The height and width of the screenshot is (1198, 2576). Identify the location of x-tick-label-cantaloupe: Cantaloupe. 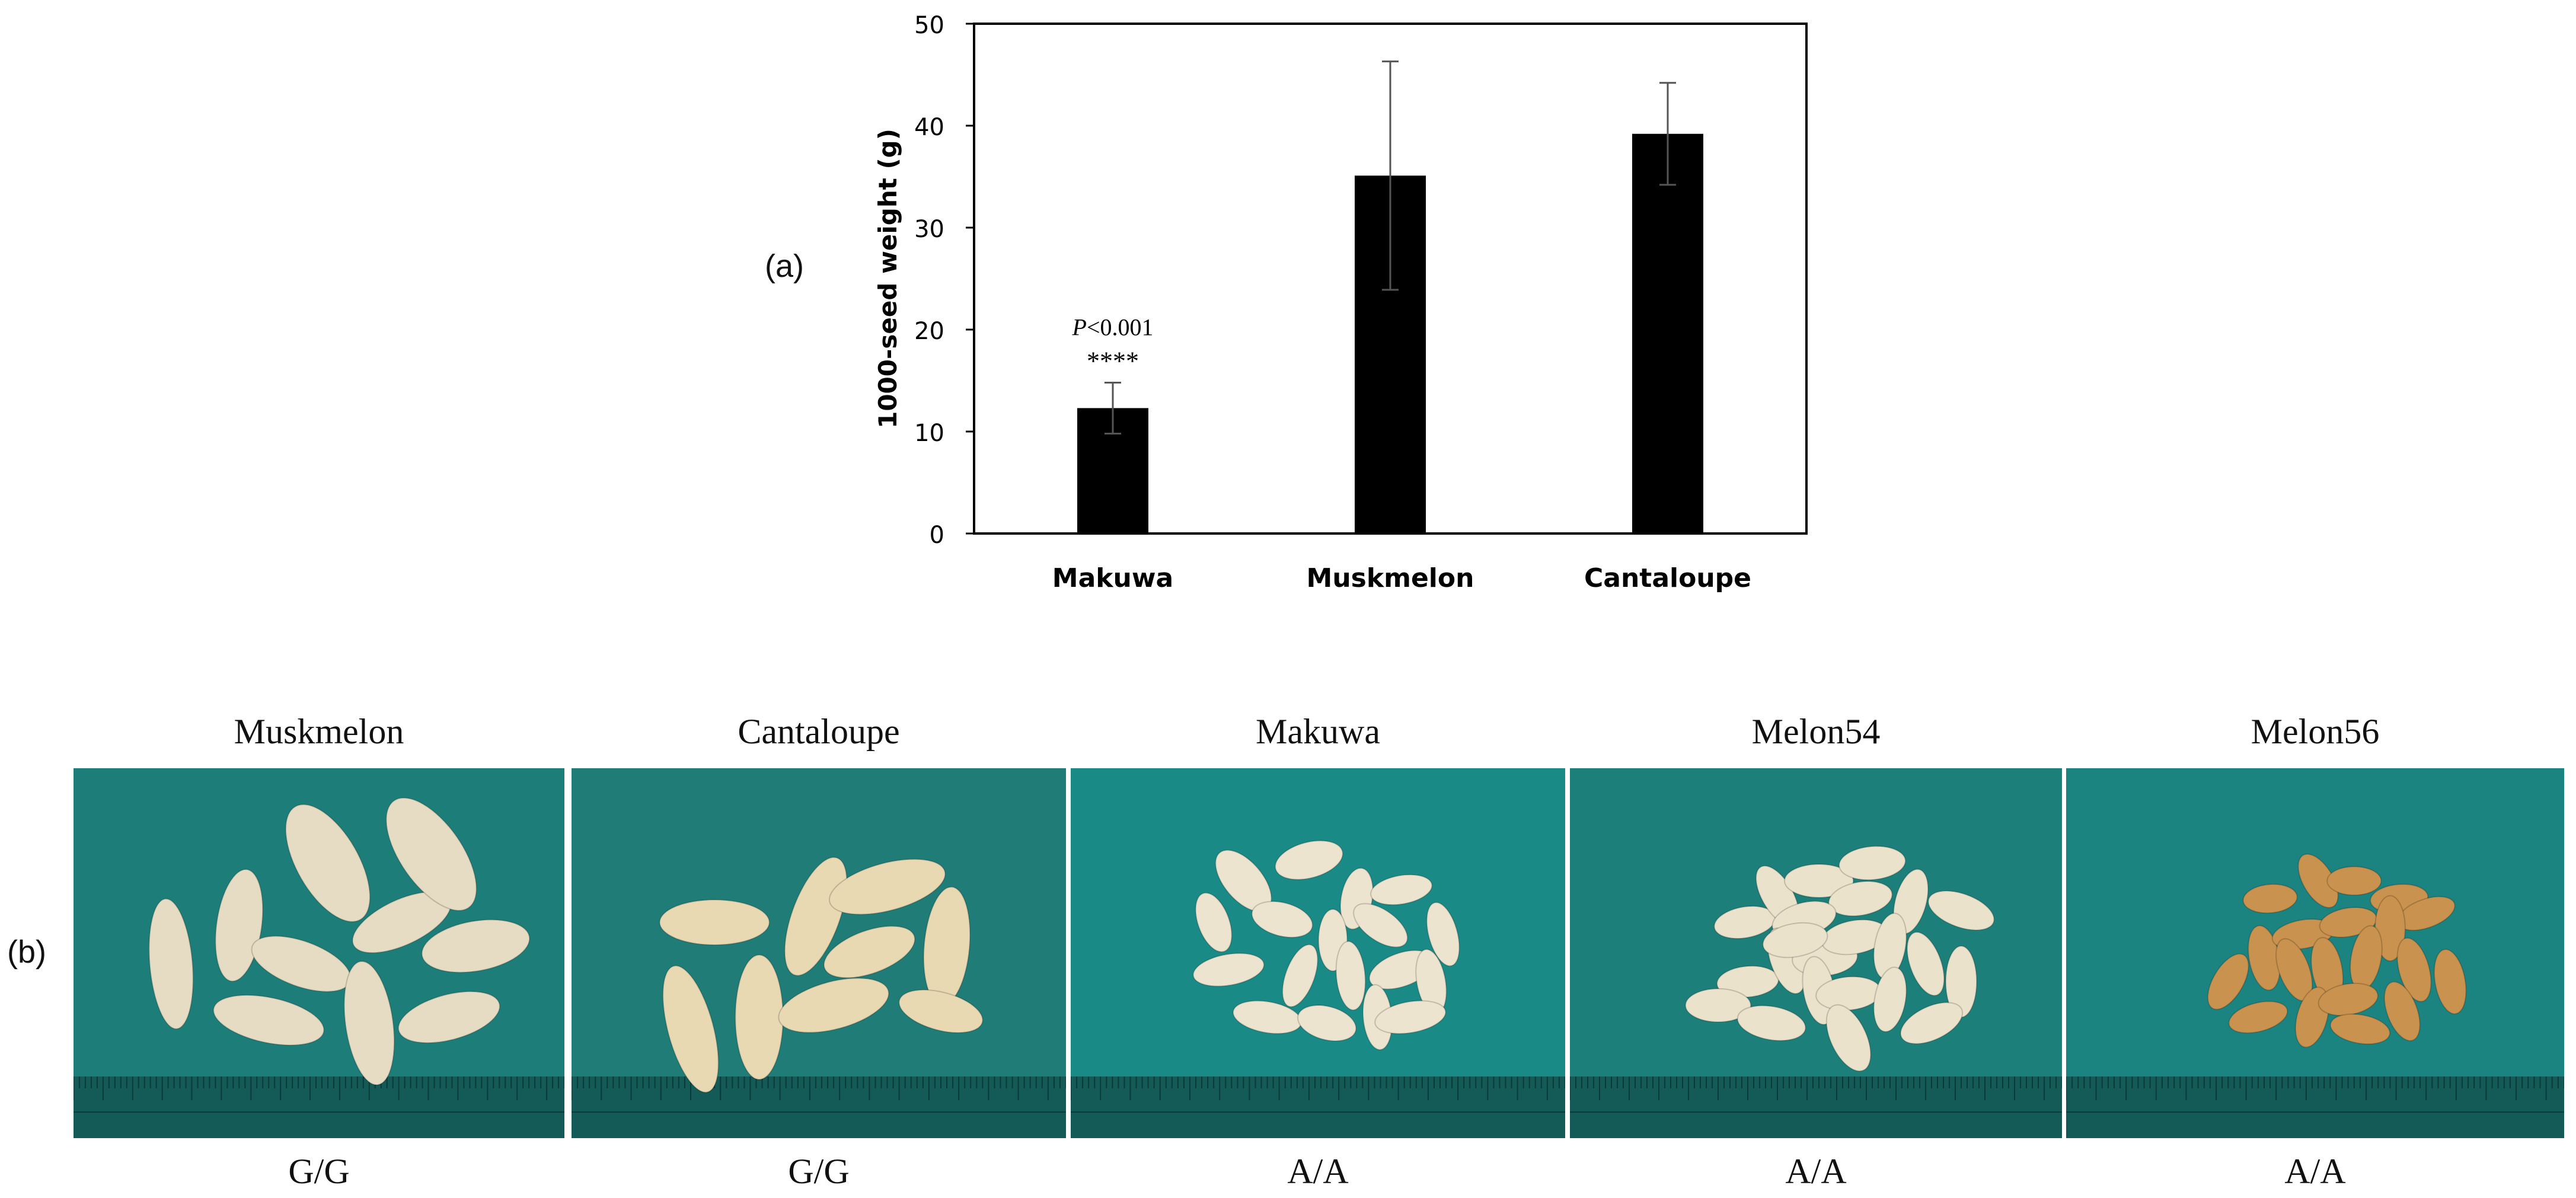
(1667, 578).